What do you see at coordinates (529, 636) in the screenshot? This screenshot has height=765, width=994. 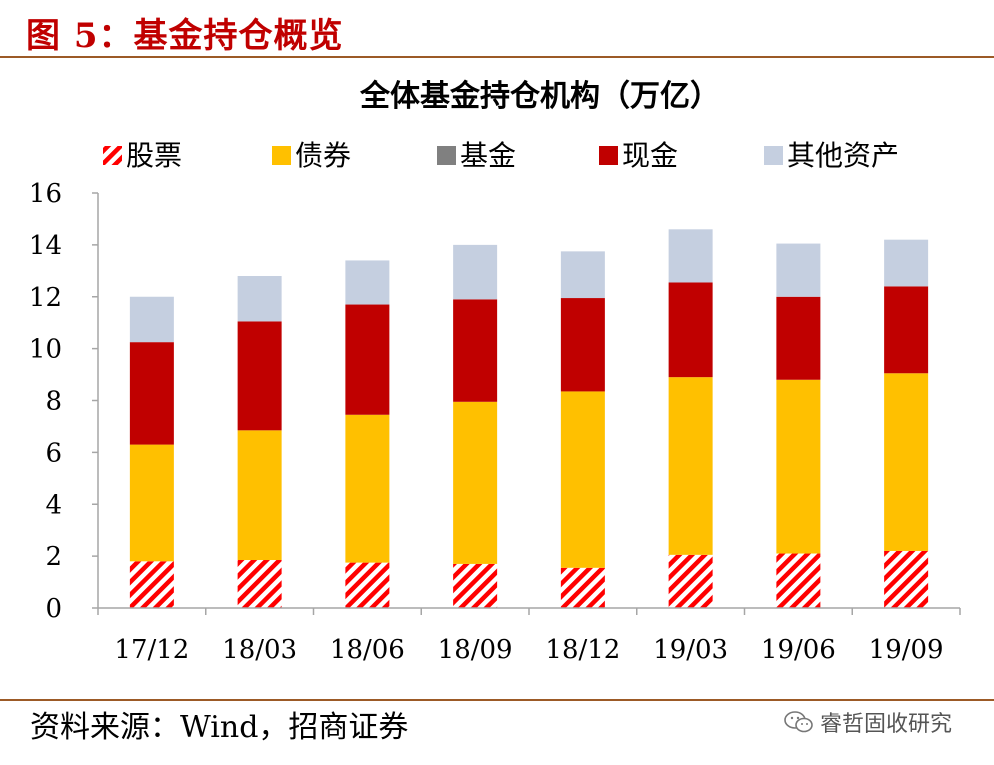 I see `x-axis: 17/12 18/03 18/06 18/09 18/12 19/03 19/06 19/09` at bounding box center [529, 636].